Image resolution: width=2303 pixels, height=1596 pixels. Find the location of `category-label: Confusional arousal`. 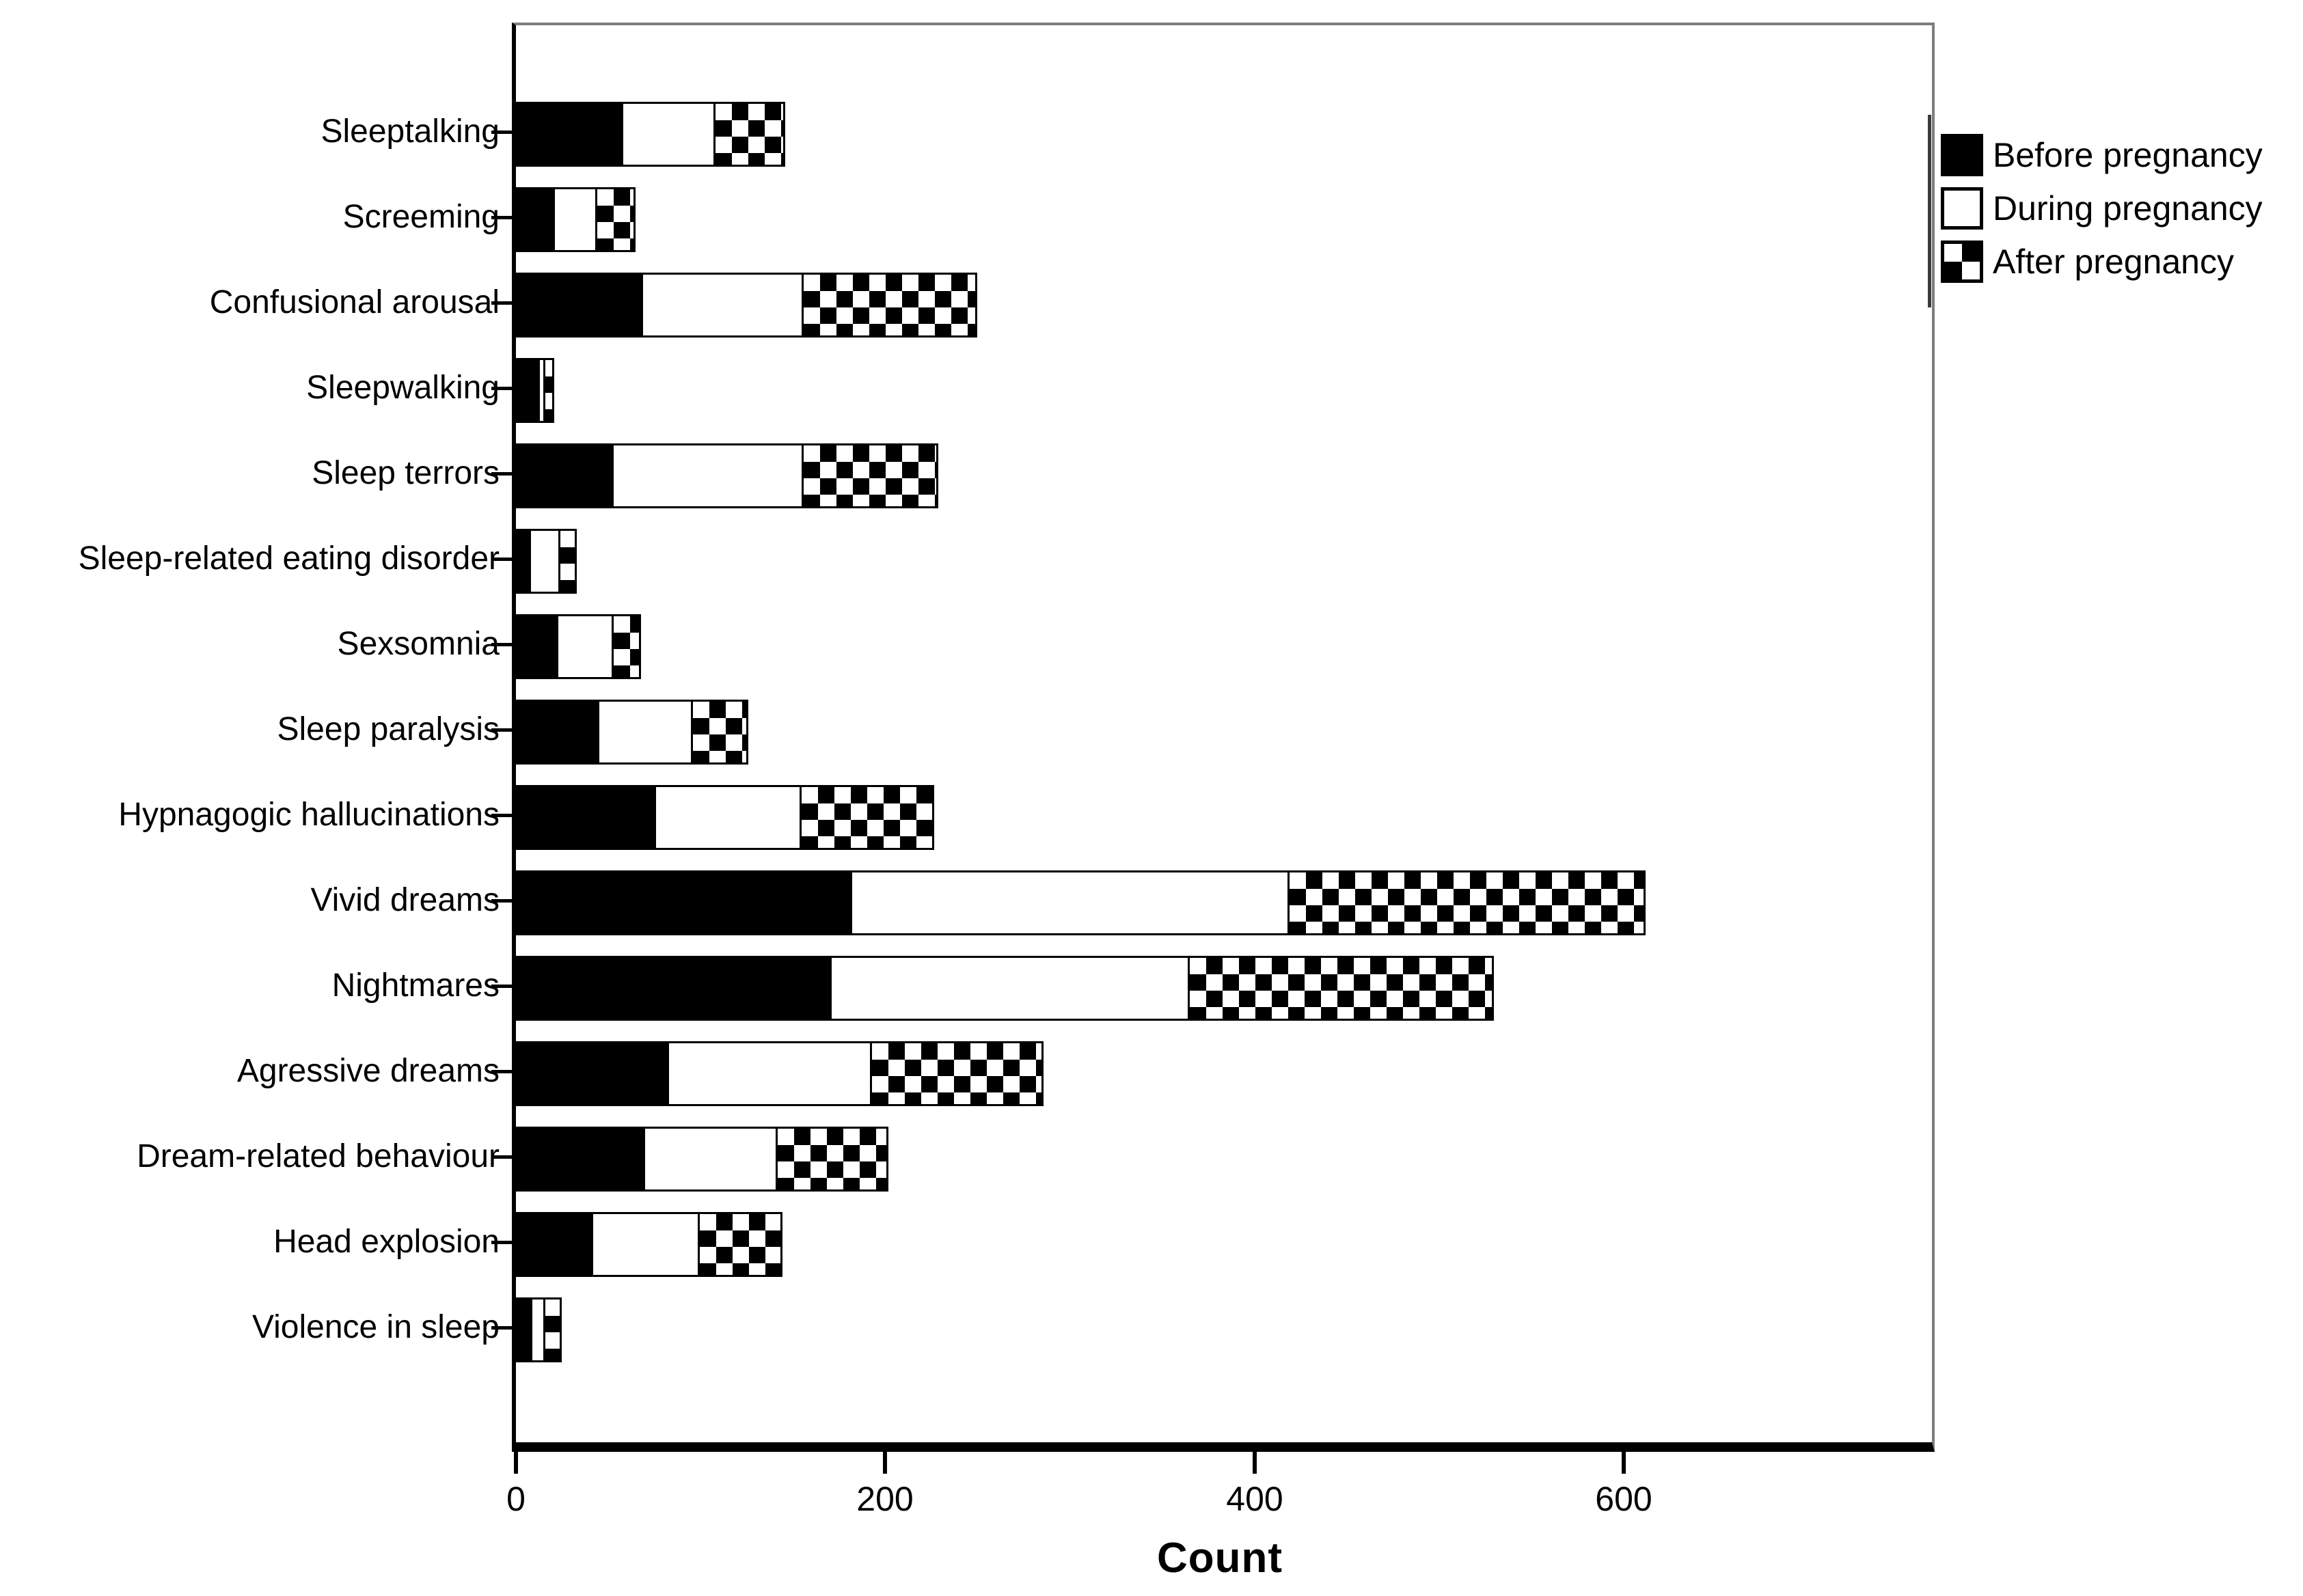

category-label: Confusional arousal is located at coordinates (354, 302).